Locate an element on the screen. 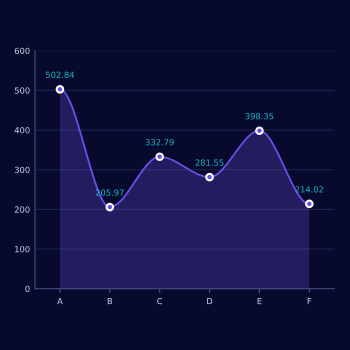 The height and width of the screenshot is (350, 350). x-tick-label: C is located at coordinates (159, 301).